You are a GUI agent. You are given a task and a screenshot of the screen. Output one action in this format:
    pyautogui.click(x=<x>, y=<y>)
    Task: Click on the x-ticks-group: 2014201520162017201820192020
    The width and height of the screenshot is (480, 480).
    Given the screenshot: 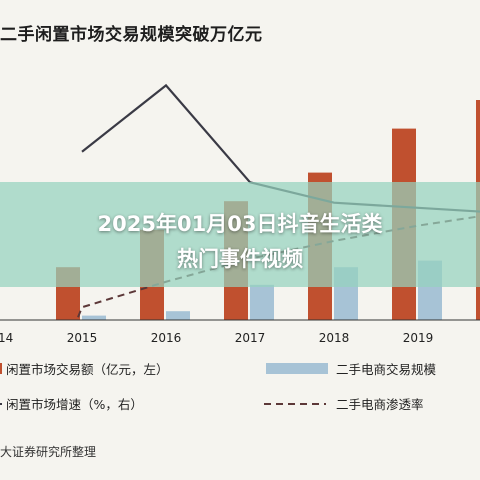 What is the action you would take?
    pyautogui.click(x=217, y=338)
    